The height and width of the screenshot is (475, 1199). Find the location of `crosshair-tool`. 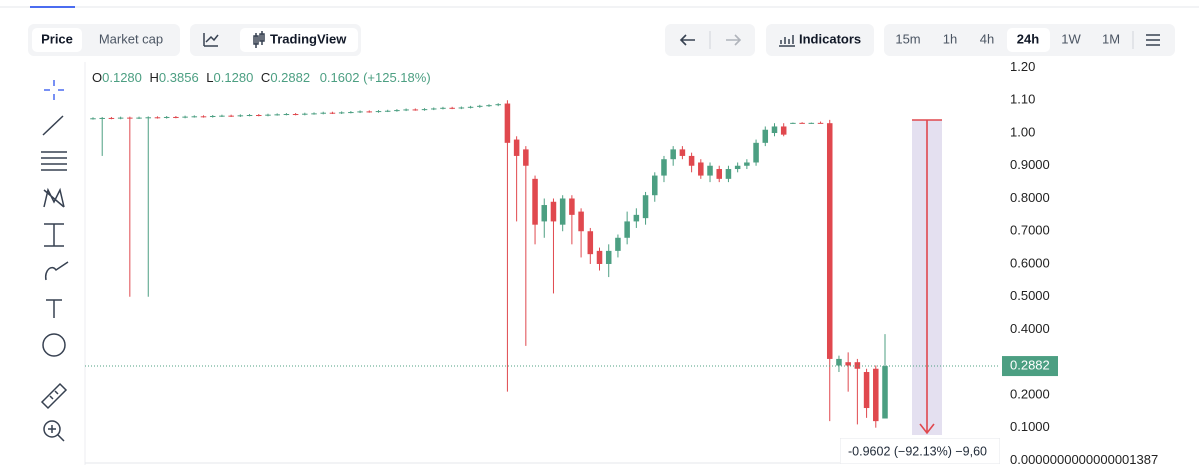

crosshair-tool is located at coordinates (54, 90).